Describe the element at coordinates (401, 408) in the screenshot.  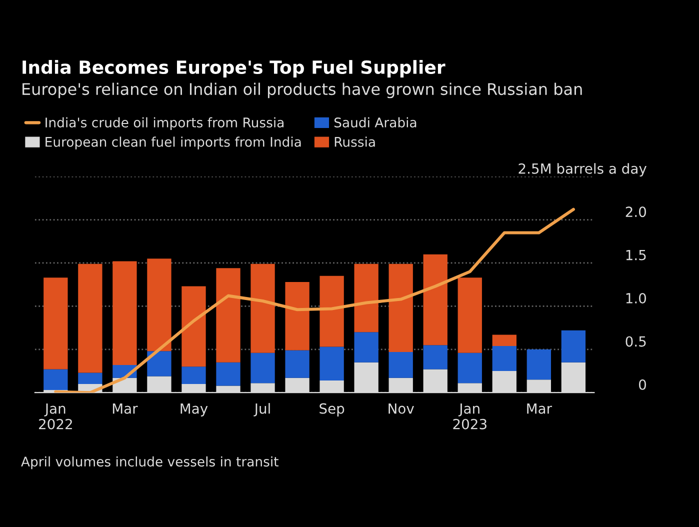
I see `x-tick-label: Nov` at that location.